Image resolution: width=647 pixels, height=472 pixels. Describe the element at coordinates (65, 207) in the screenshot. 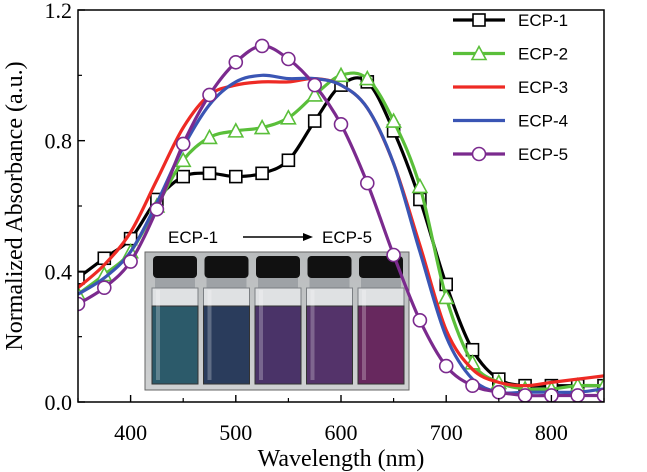

I see `y-axis: 0.0 0.4 0.8 1.2` at that location.